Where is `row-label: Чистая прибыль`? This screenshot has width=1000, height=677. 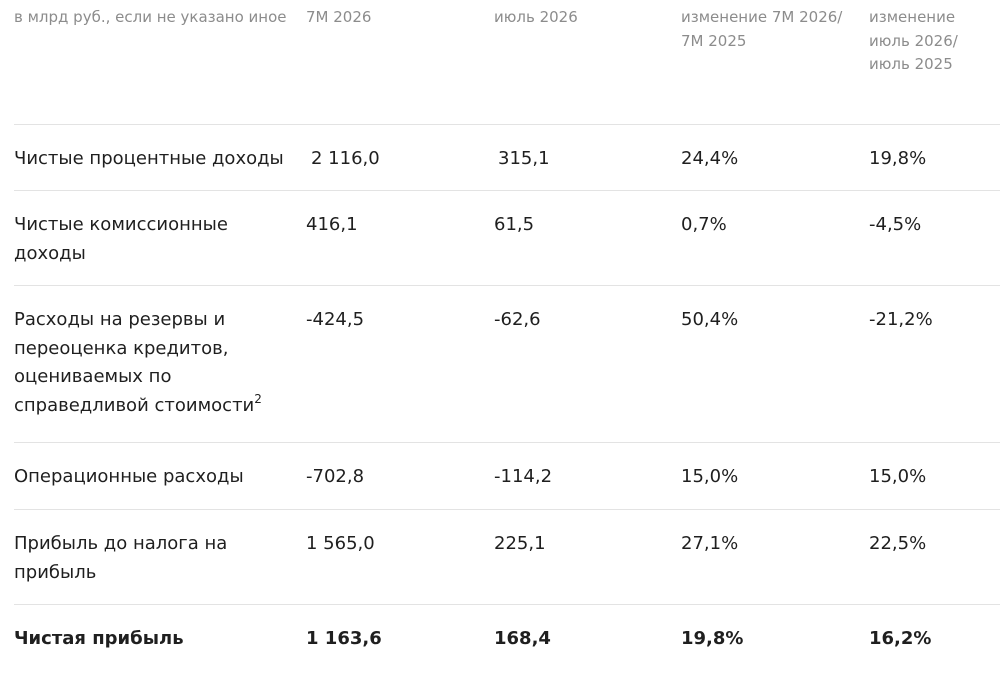
row-label: Чистая прибыль is located at coordinates (149, 639).